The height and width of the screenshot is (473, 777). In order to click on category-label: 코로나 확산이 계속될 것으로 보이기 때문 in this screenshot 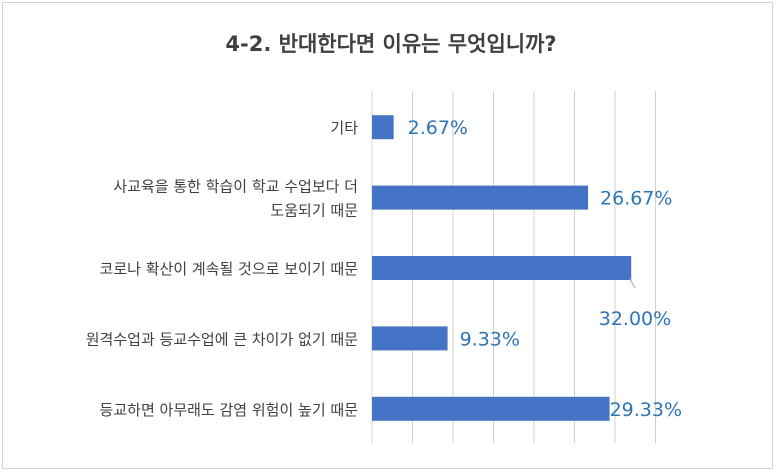, I will do `click(229, 269)`.